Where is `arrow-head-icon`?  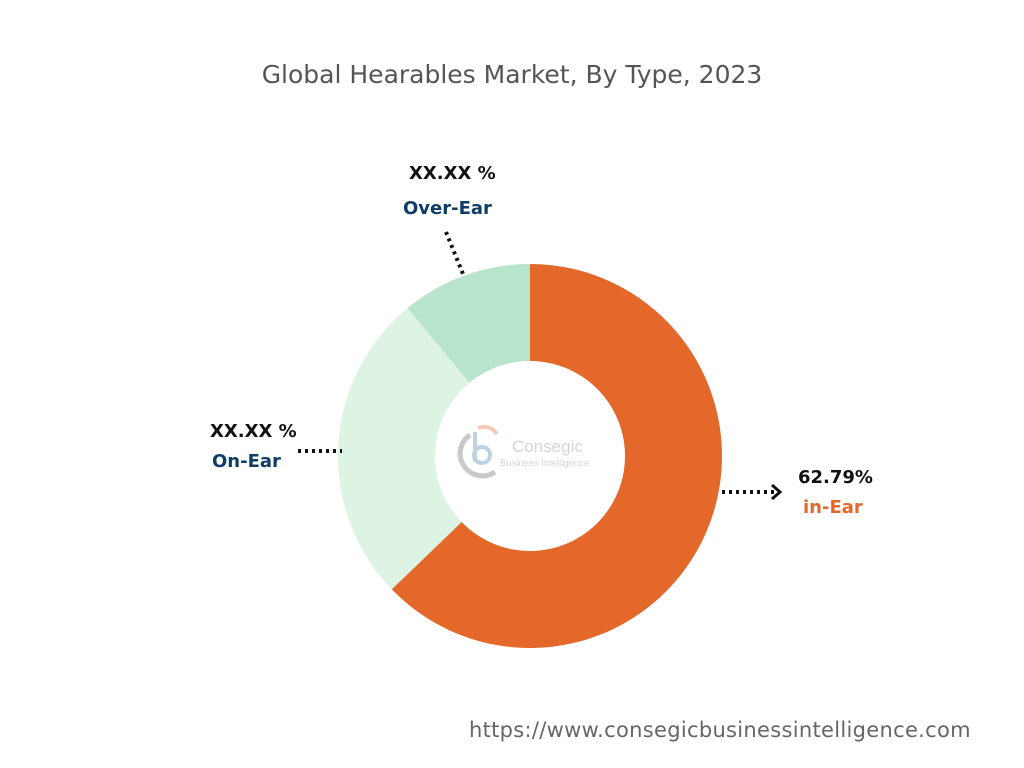 arrow-head-icon is located at coordinates (777, 492).